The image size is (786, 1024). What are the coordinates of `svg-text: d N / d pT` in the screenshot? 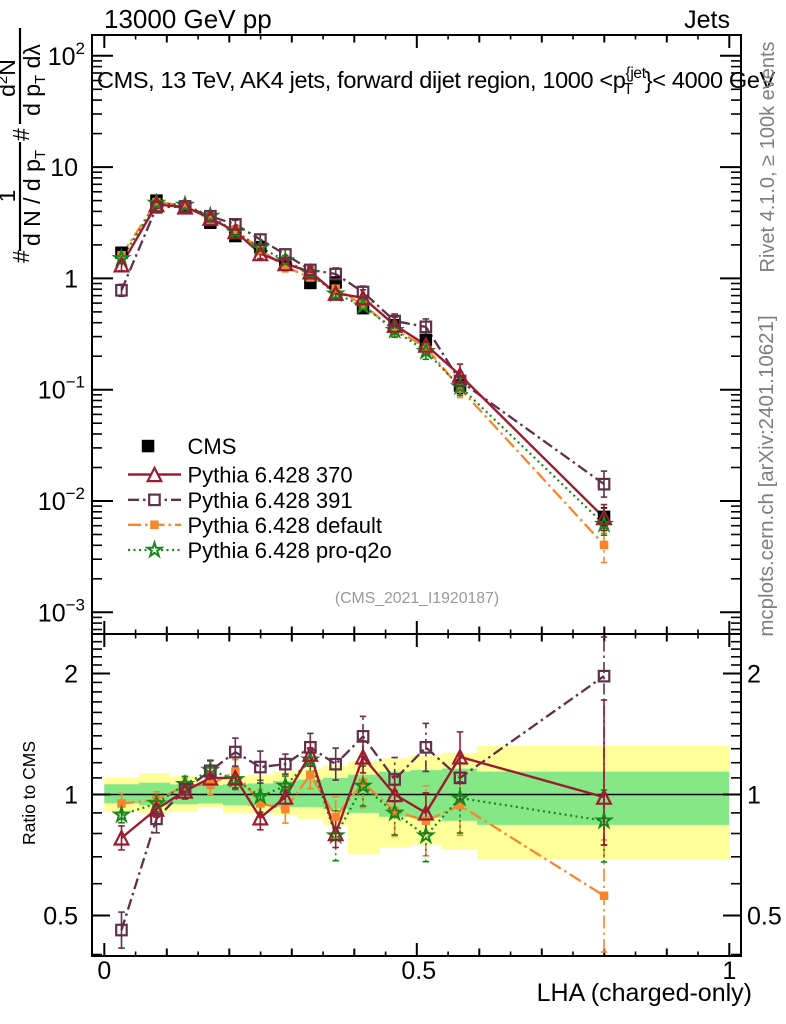 It's located at (34, 198).